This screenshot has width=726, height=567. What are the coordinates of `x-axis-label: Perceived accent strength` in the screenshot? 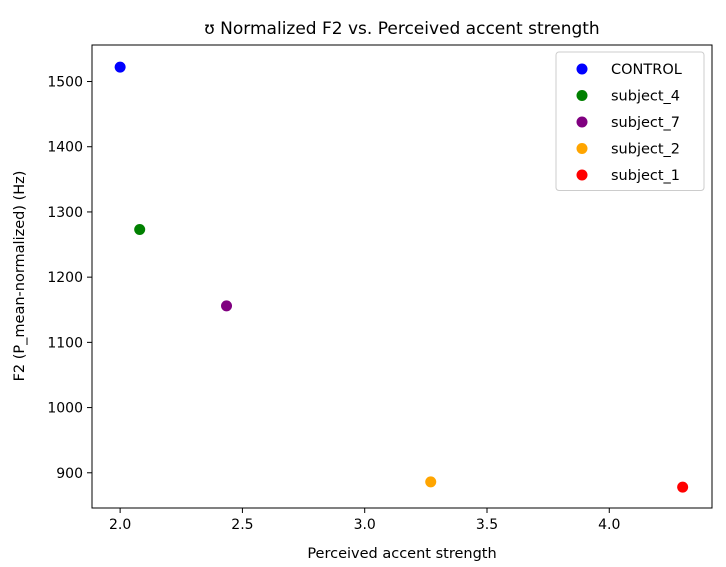 It's located at (401, 554).